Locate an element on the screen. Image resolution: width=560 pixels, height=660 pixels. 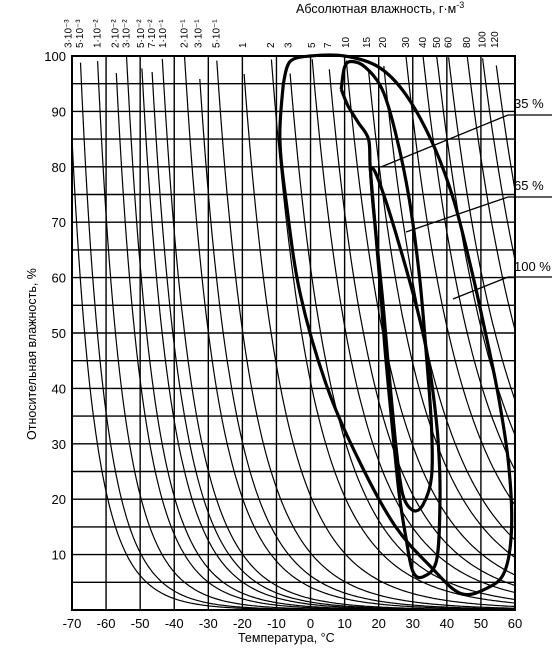
top-tick-label: 80 is located at coordinates (467, 42).